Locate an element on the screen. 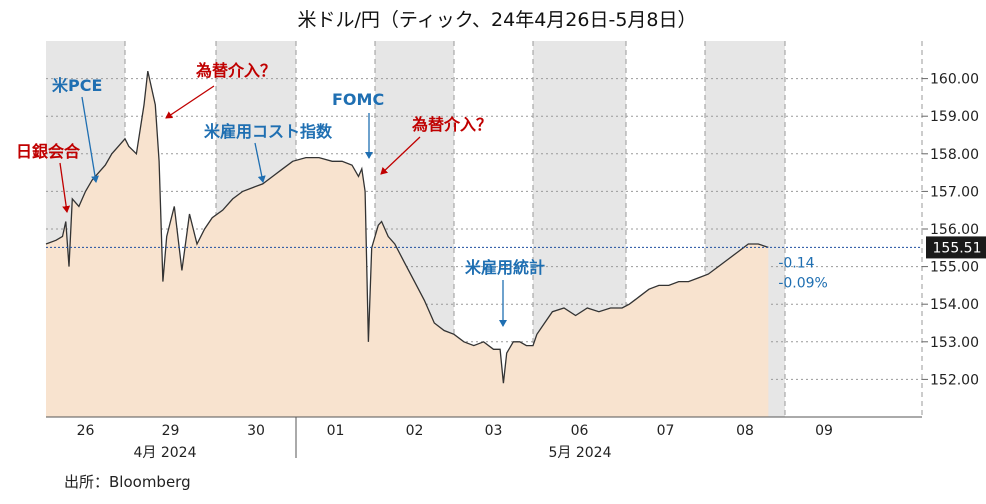 The height and width of the screenshot is (504, 986). last-value-label: 155.51 is located at coordinates (957, 248).